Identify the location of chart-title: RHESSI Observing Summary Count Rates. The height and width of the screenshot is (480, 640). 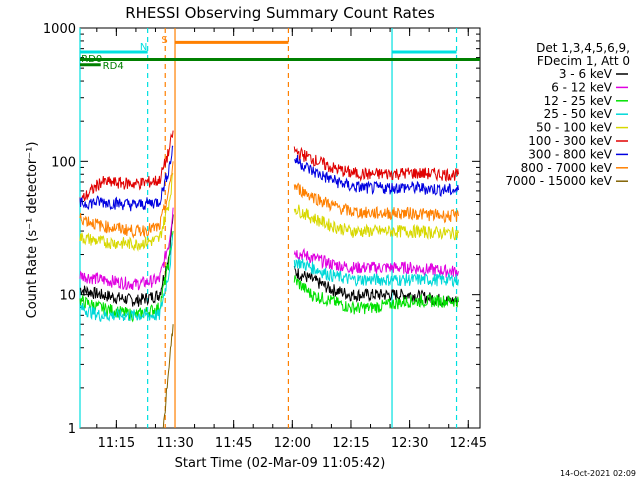
(280, 13).